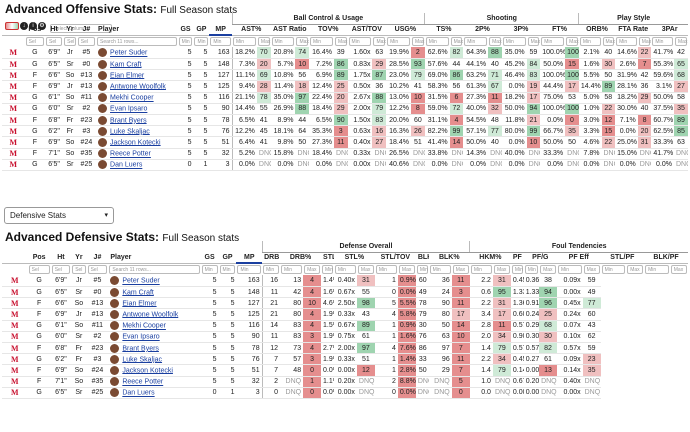 This screenshot has height=432, width=690. I want to click on def-header-pf-g: PF/G, so click(540, 258).